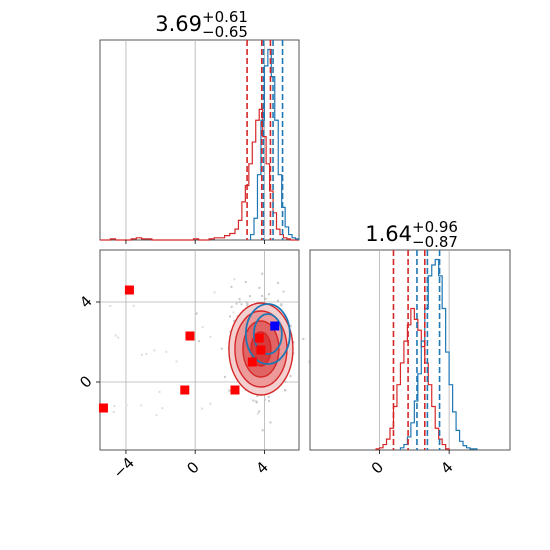  What do you see at coordinates (85, 381) in the screenshot?
I see `y-tick-label: 0` at bounding box center [85, 381].